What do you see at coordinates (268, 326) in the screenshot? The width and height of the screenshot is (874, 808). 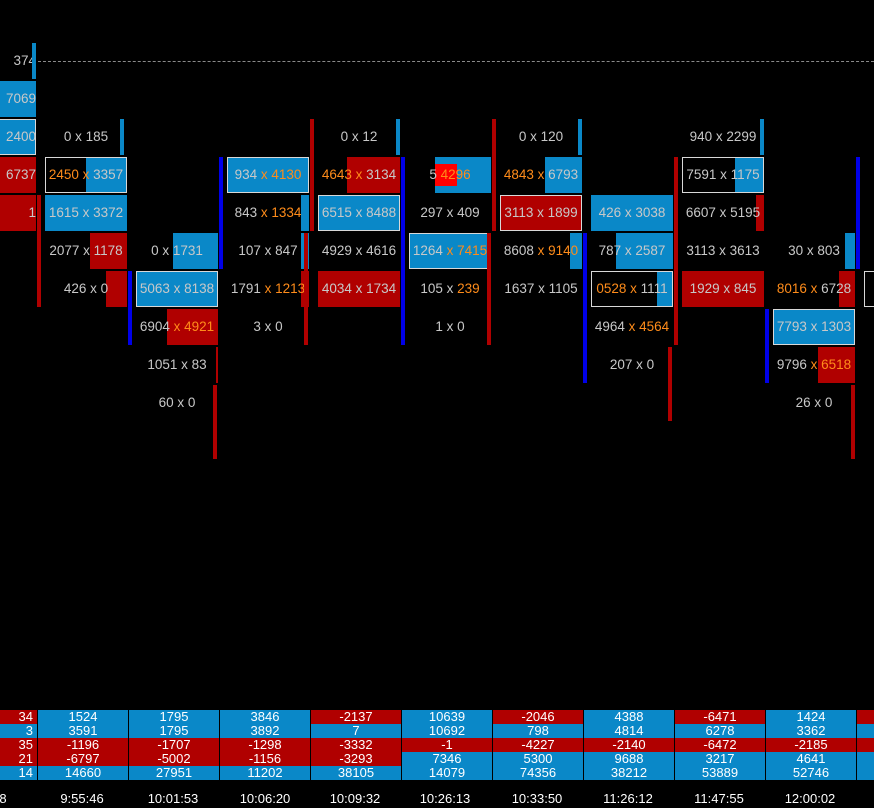 I see `footprint-cell-label: 3 x 0` at bounding box center [268, 326].